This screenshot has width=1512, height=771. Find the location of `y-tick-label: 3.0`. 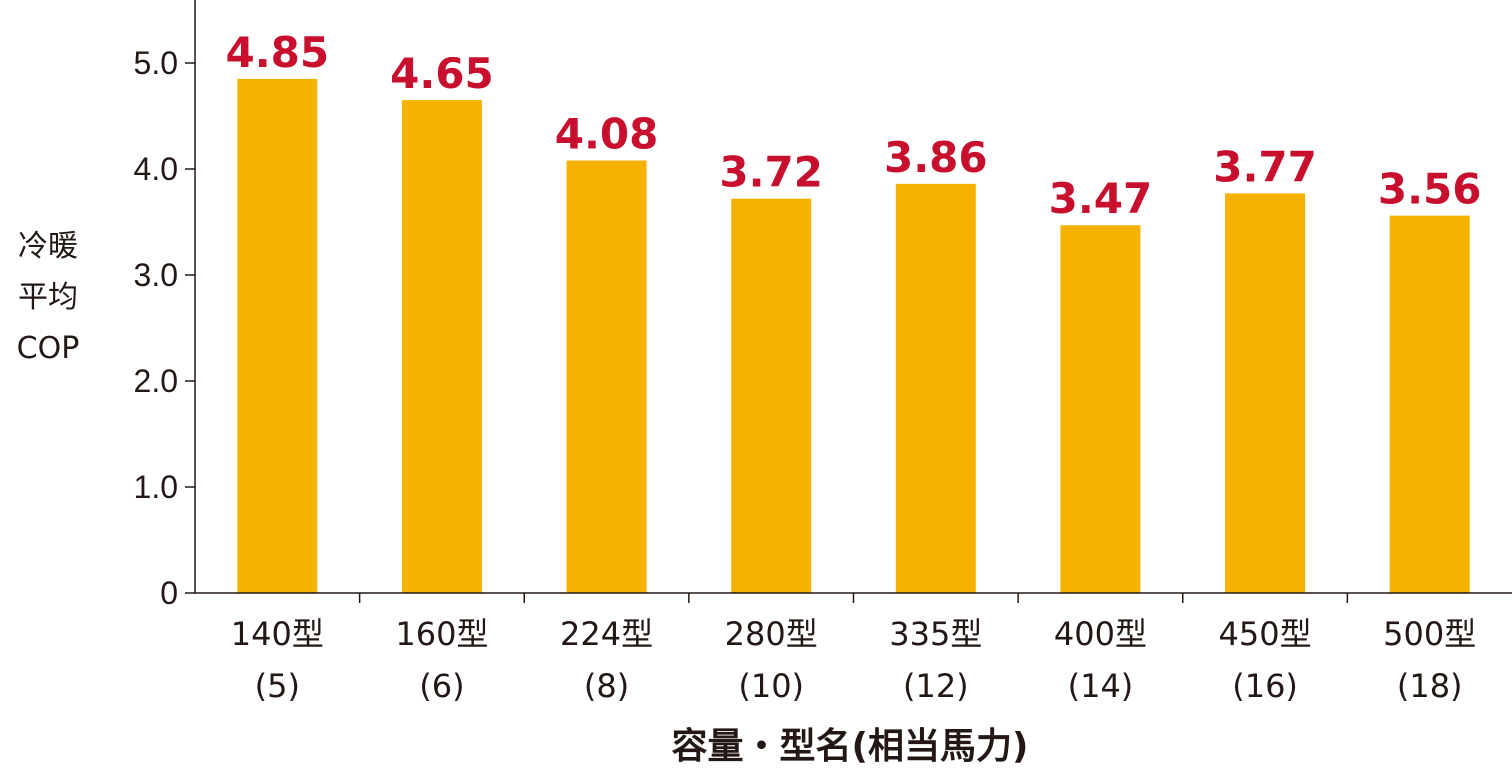

y-tick-label: 3.0 is located at coordinates (156, 275).